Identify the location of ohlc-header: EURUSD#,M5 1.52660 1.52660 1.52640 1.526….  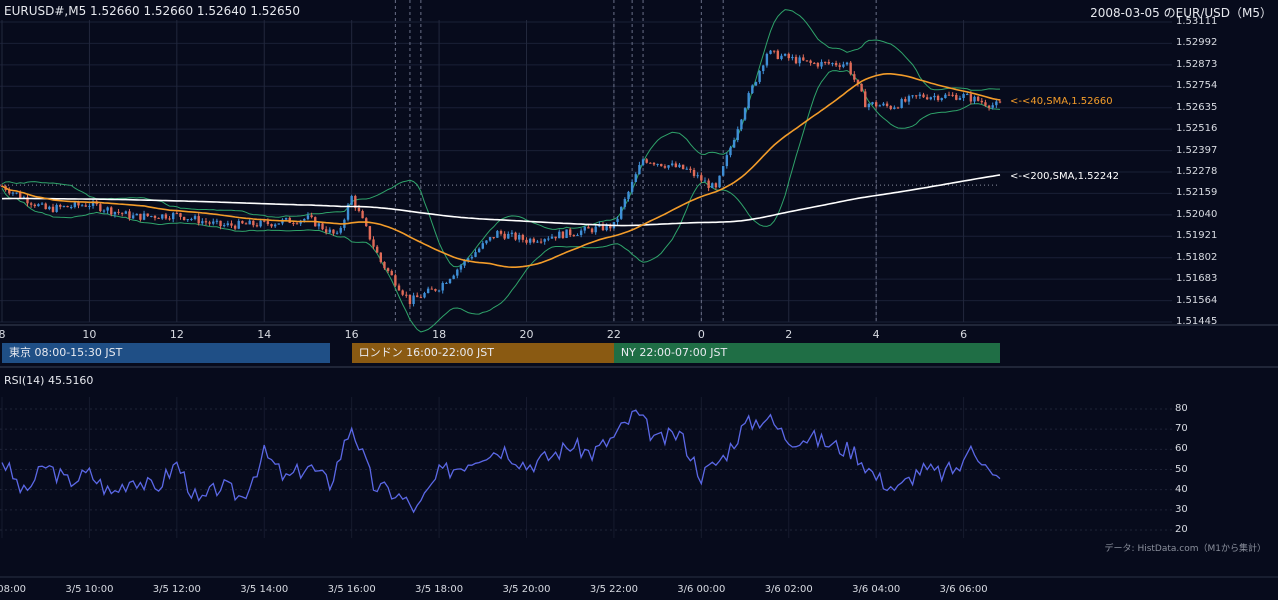
(152, 11).